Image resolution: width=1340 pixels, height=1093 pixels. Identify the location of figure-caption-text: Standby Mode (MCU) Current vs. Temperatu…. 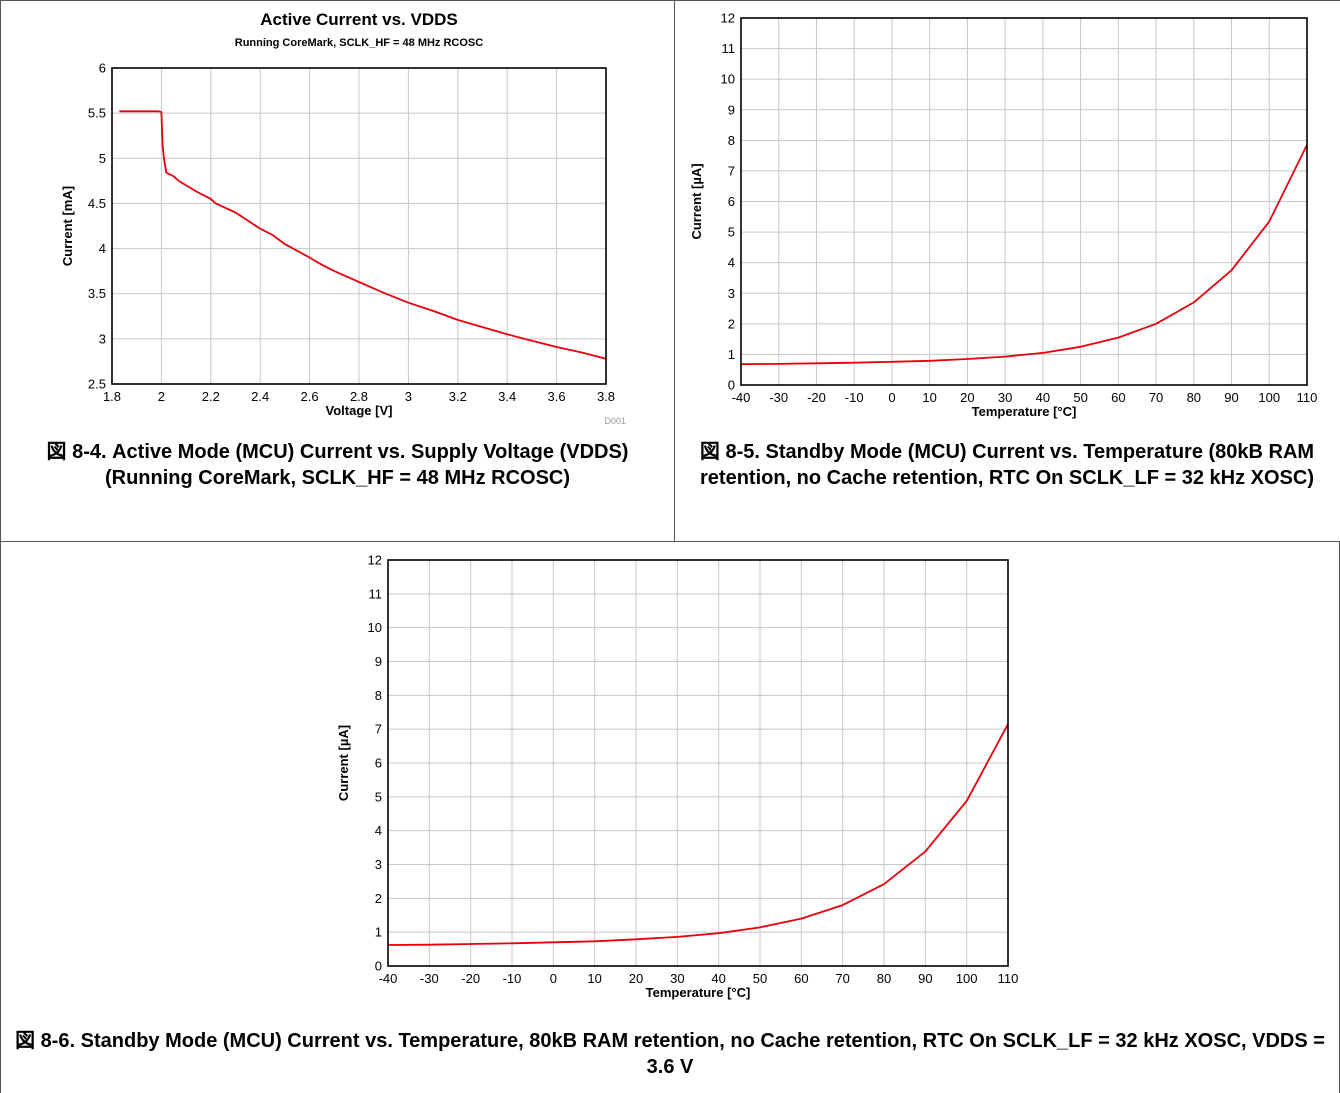
(1007, 465).